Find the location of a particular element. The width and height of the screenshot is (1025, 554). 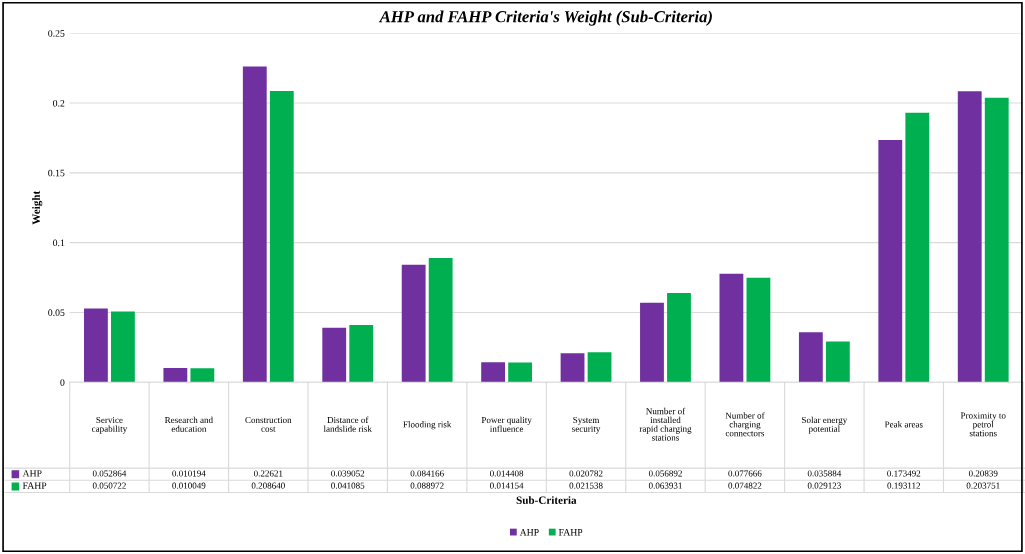

chart-title: AHP and FAHP Criteria's Weight (Sub-Criteria) is located at coordinates (545, 18).